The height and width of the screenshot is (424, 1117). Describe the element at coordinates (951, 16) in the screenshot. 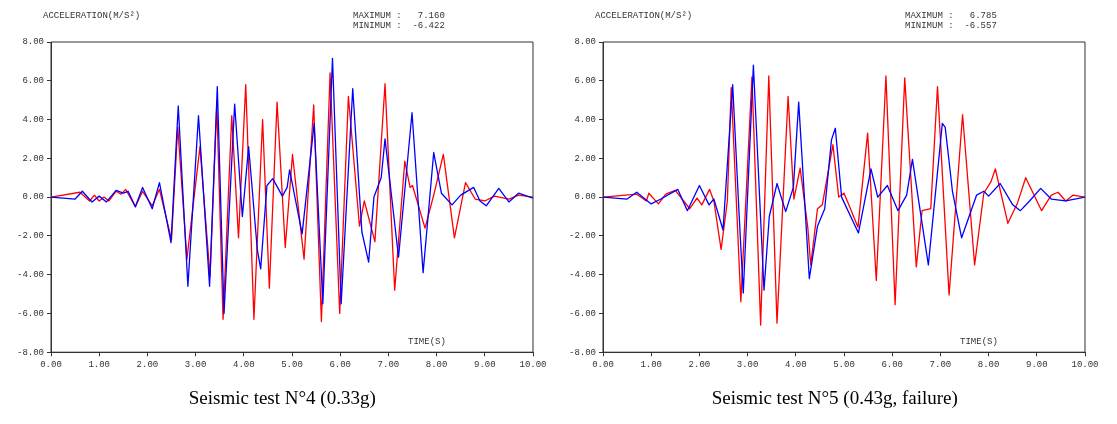

I see `text: MAXIMUM : 6.785` at that location.